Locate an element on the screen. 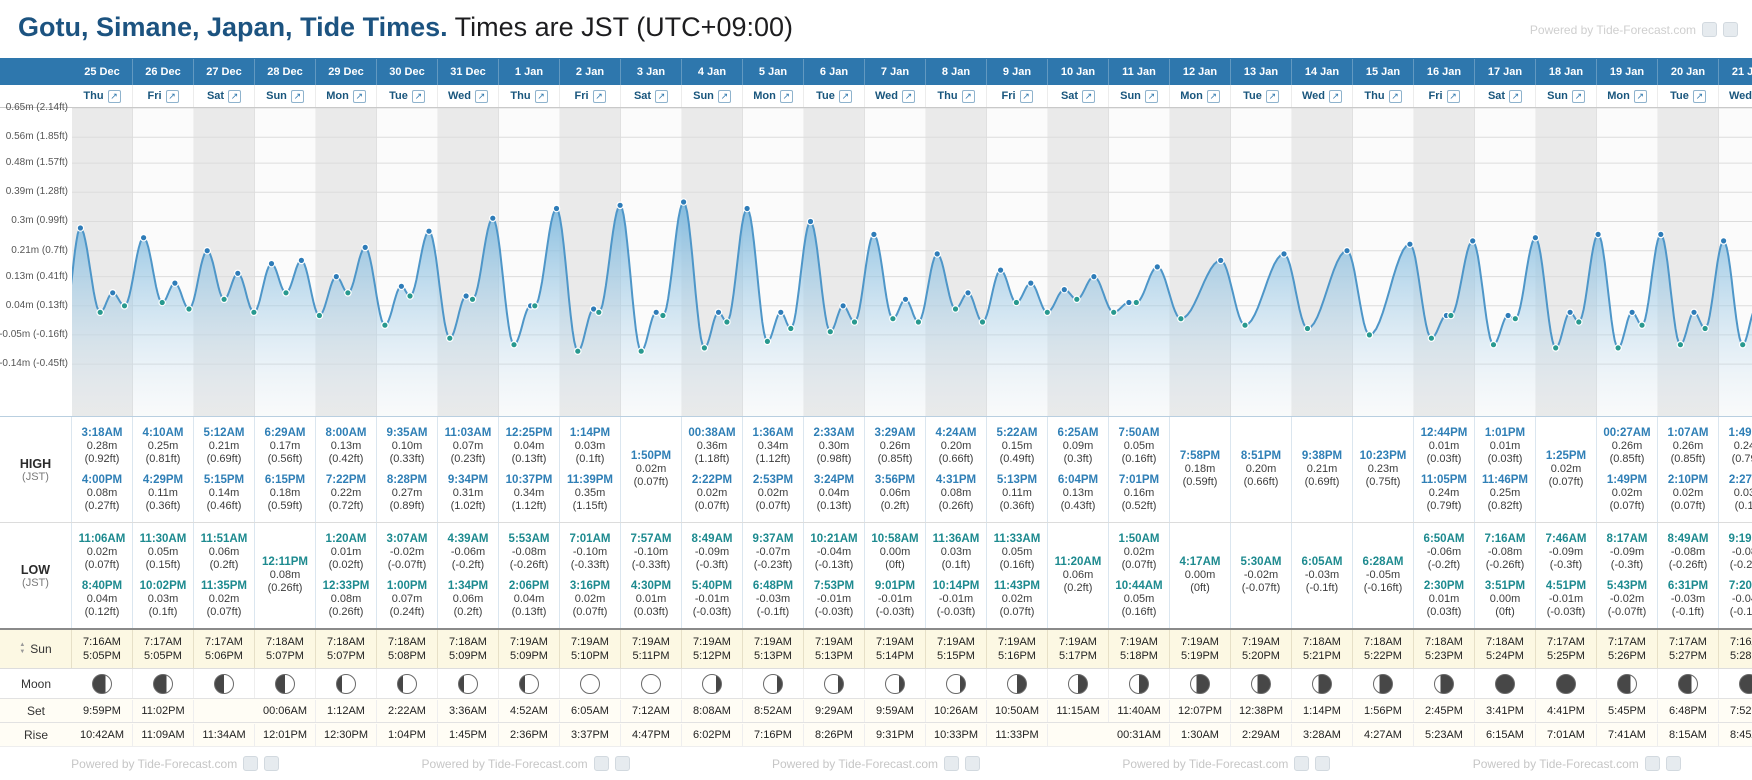  tide-time: 4:31PM is located at coordinates (956, 479).